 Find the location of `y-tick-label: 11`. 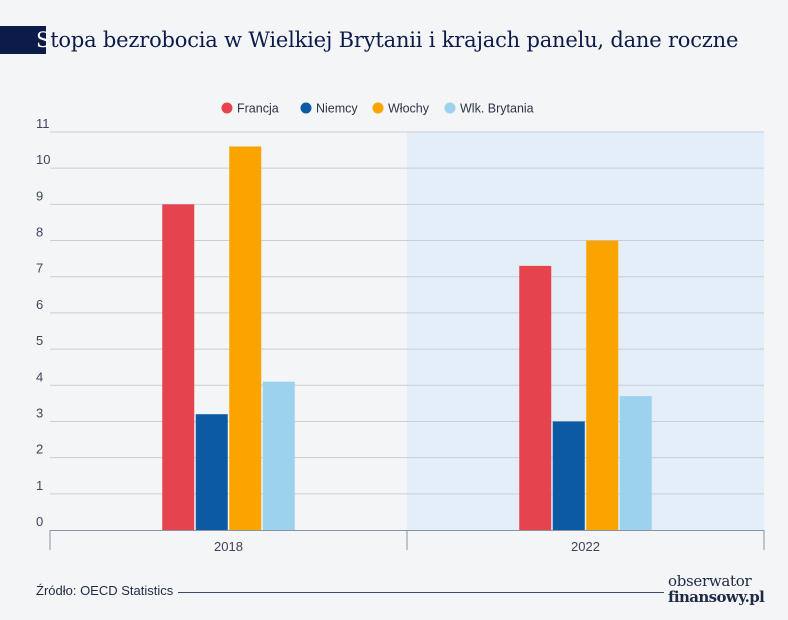

y-tick-label: 11 is located at coordinates (43, 123).